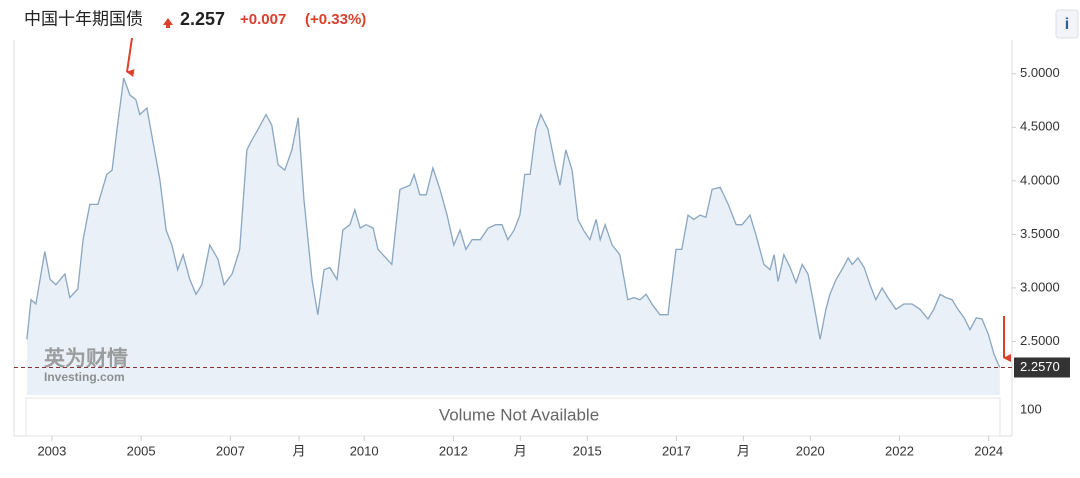 Image resolution: width=1080 pixels, height=478 pixels. Describe the element at coordinates (453, 450) in the screenshot. I see `x-tick-label: 2012` at that location.